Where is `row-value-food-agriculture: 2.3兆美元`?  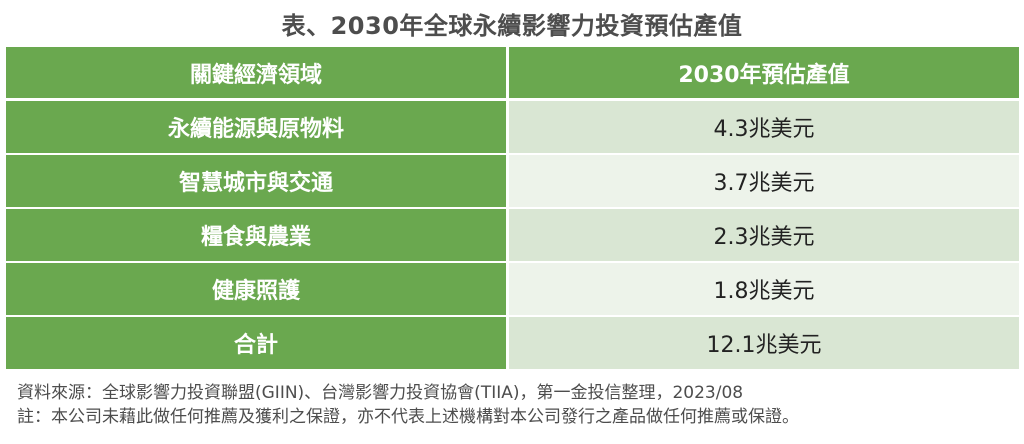 row-value-food-agriculture: 2.3兆美元 is located at coordinates (764, 236).